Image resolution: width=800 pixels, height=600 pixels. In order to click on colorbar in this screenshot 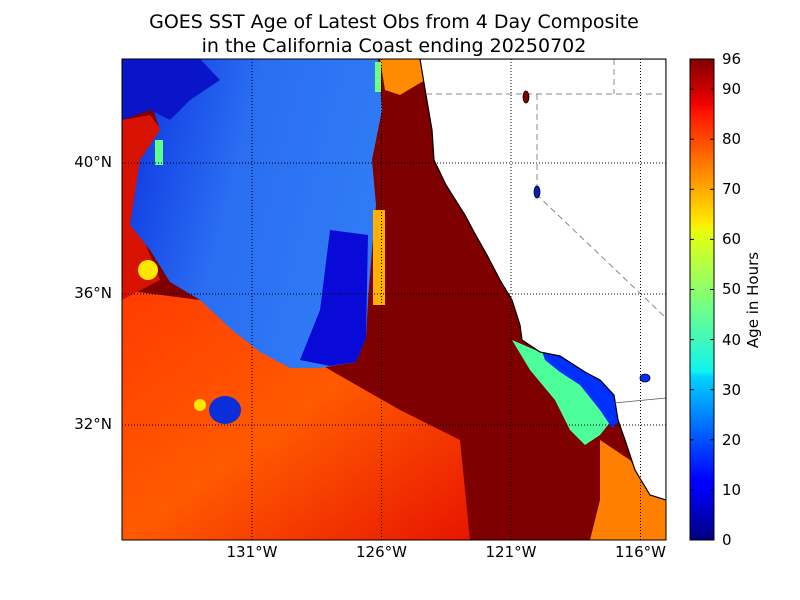, I will do `click(702, 299)`.